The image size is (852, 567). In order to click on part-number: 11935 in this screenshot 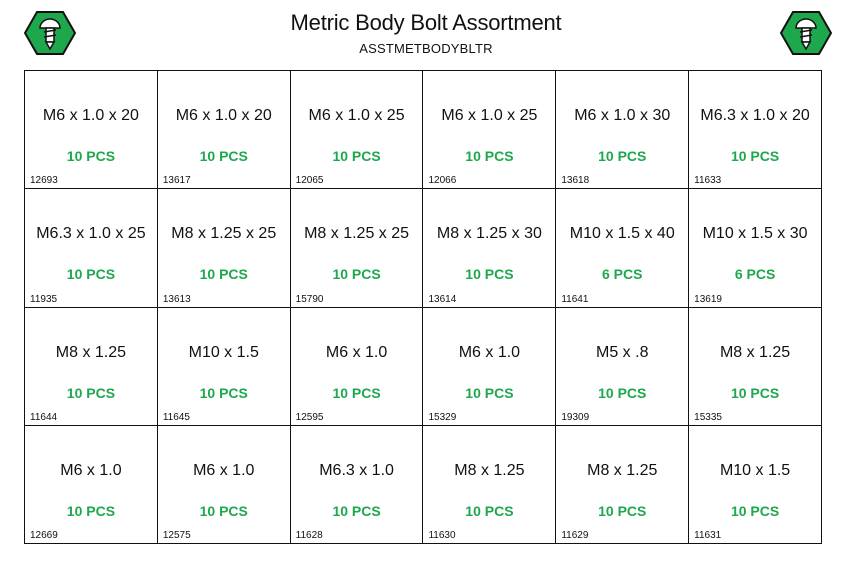, I will do `click(44, 299)`.